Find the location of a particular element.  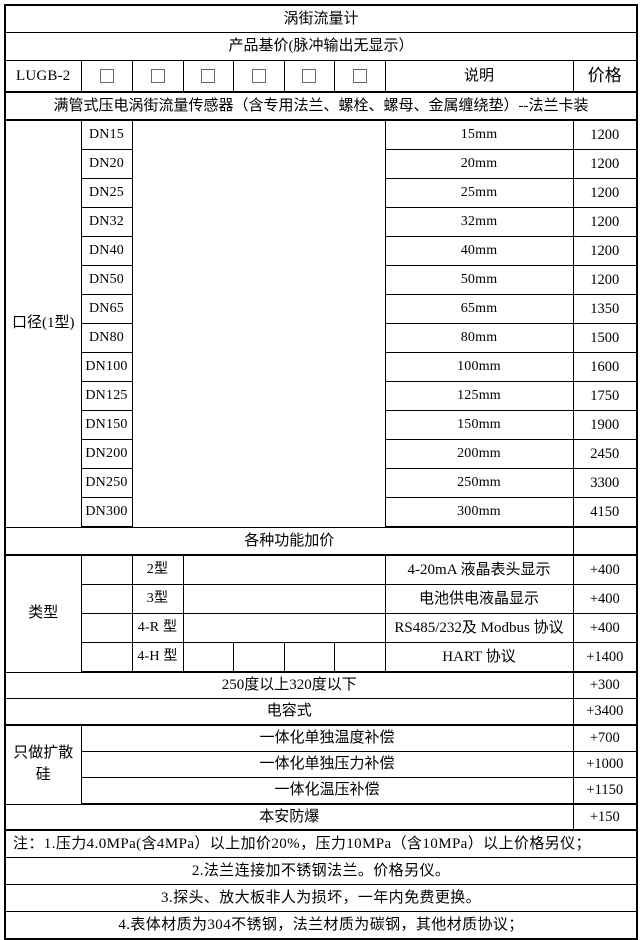

size-cell: 250mm is located at coordinates (479, 483).